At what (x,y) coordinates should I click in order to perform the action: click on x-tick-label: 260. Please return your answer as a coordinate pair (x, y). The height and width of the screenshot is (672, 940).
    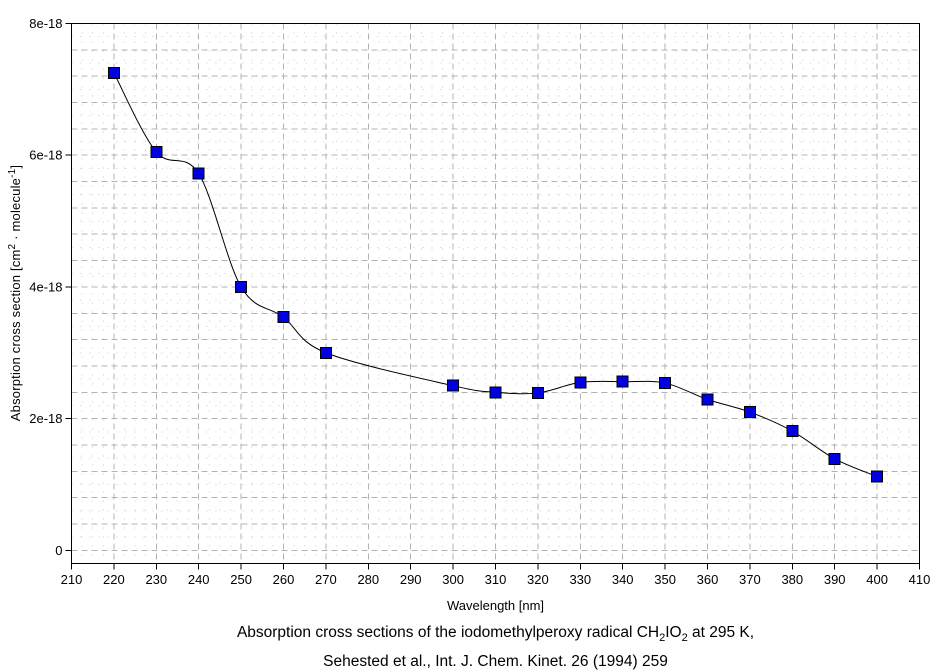
    Looking at the image, I should click on (284, 579).